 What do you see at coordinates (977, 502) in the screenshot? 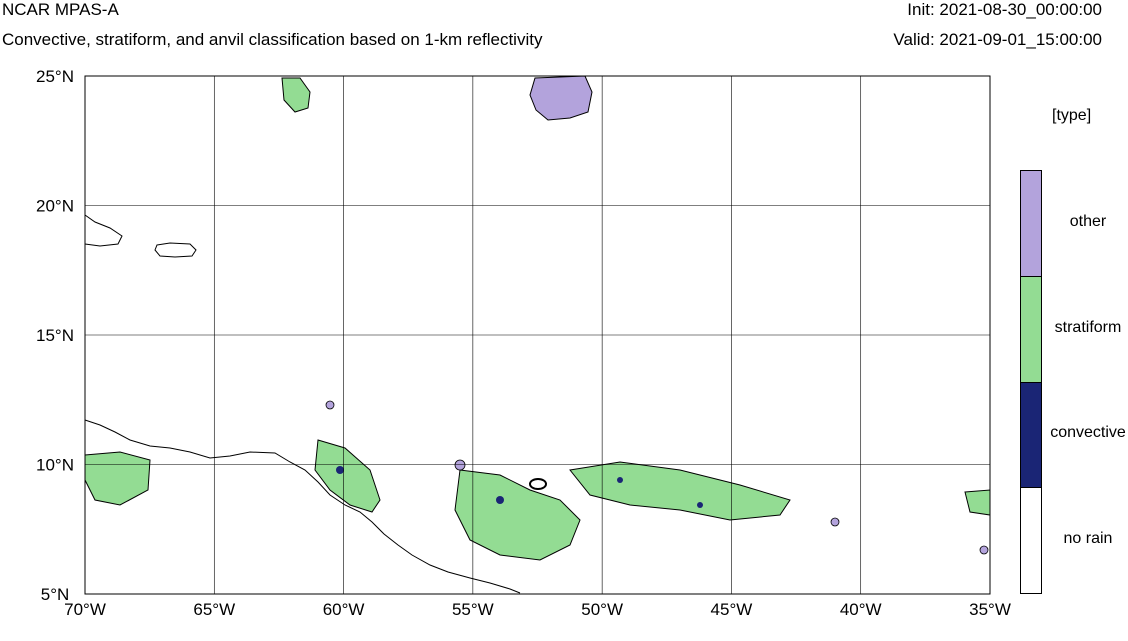
I see `stratiform-cluster-far-east` at bounding box center [977, 502].